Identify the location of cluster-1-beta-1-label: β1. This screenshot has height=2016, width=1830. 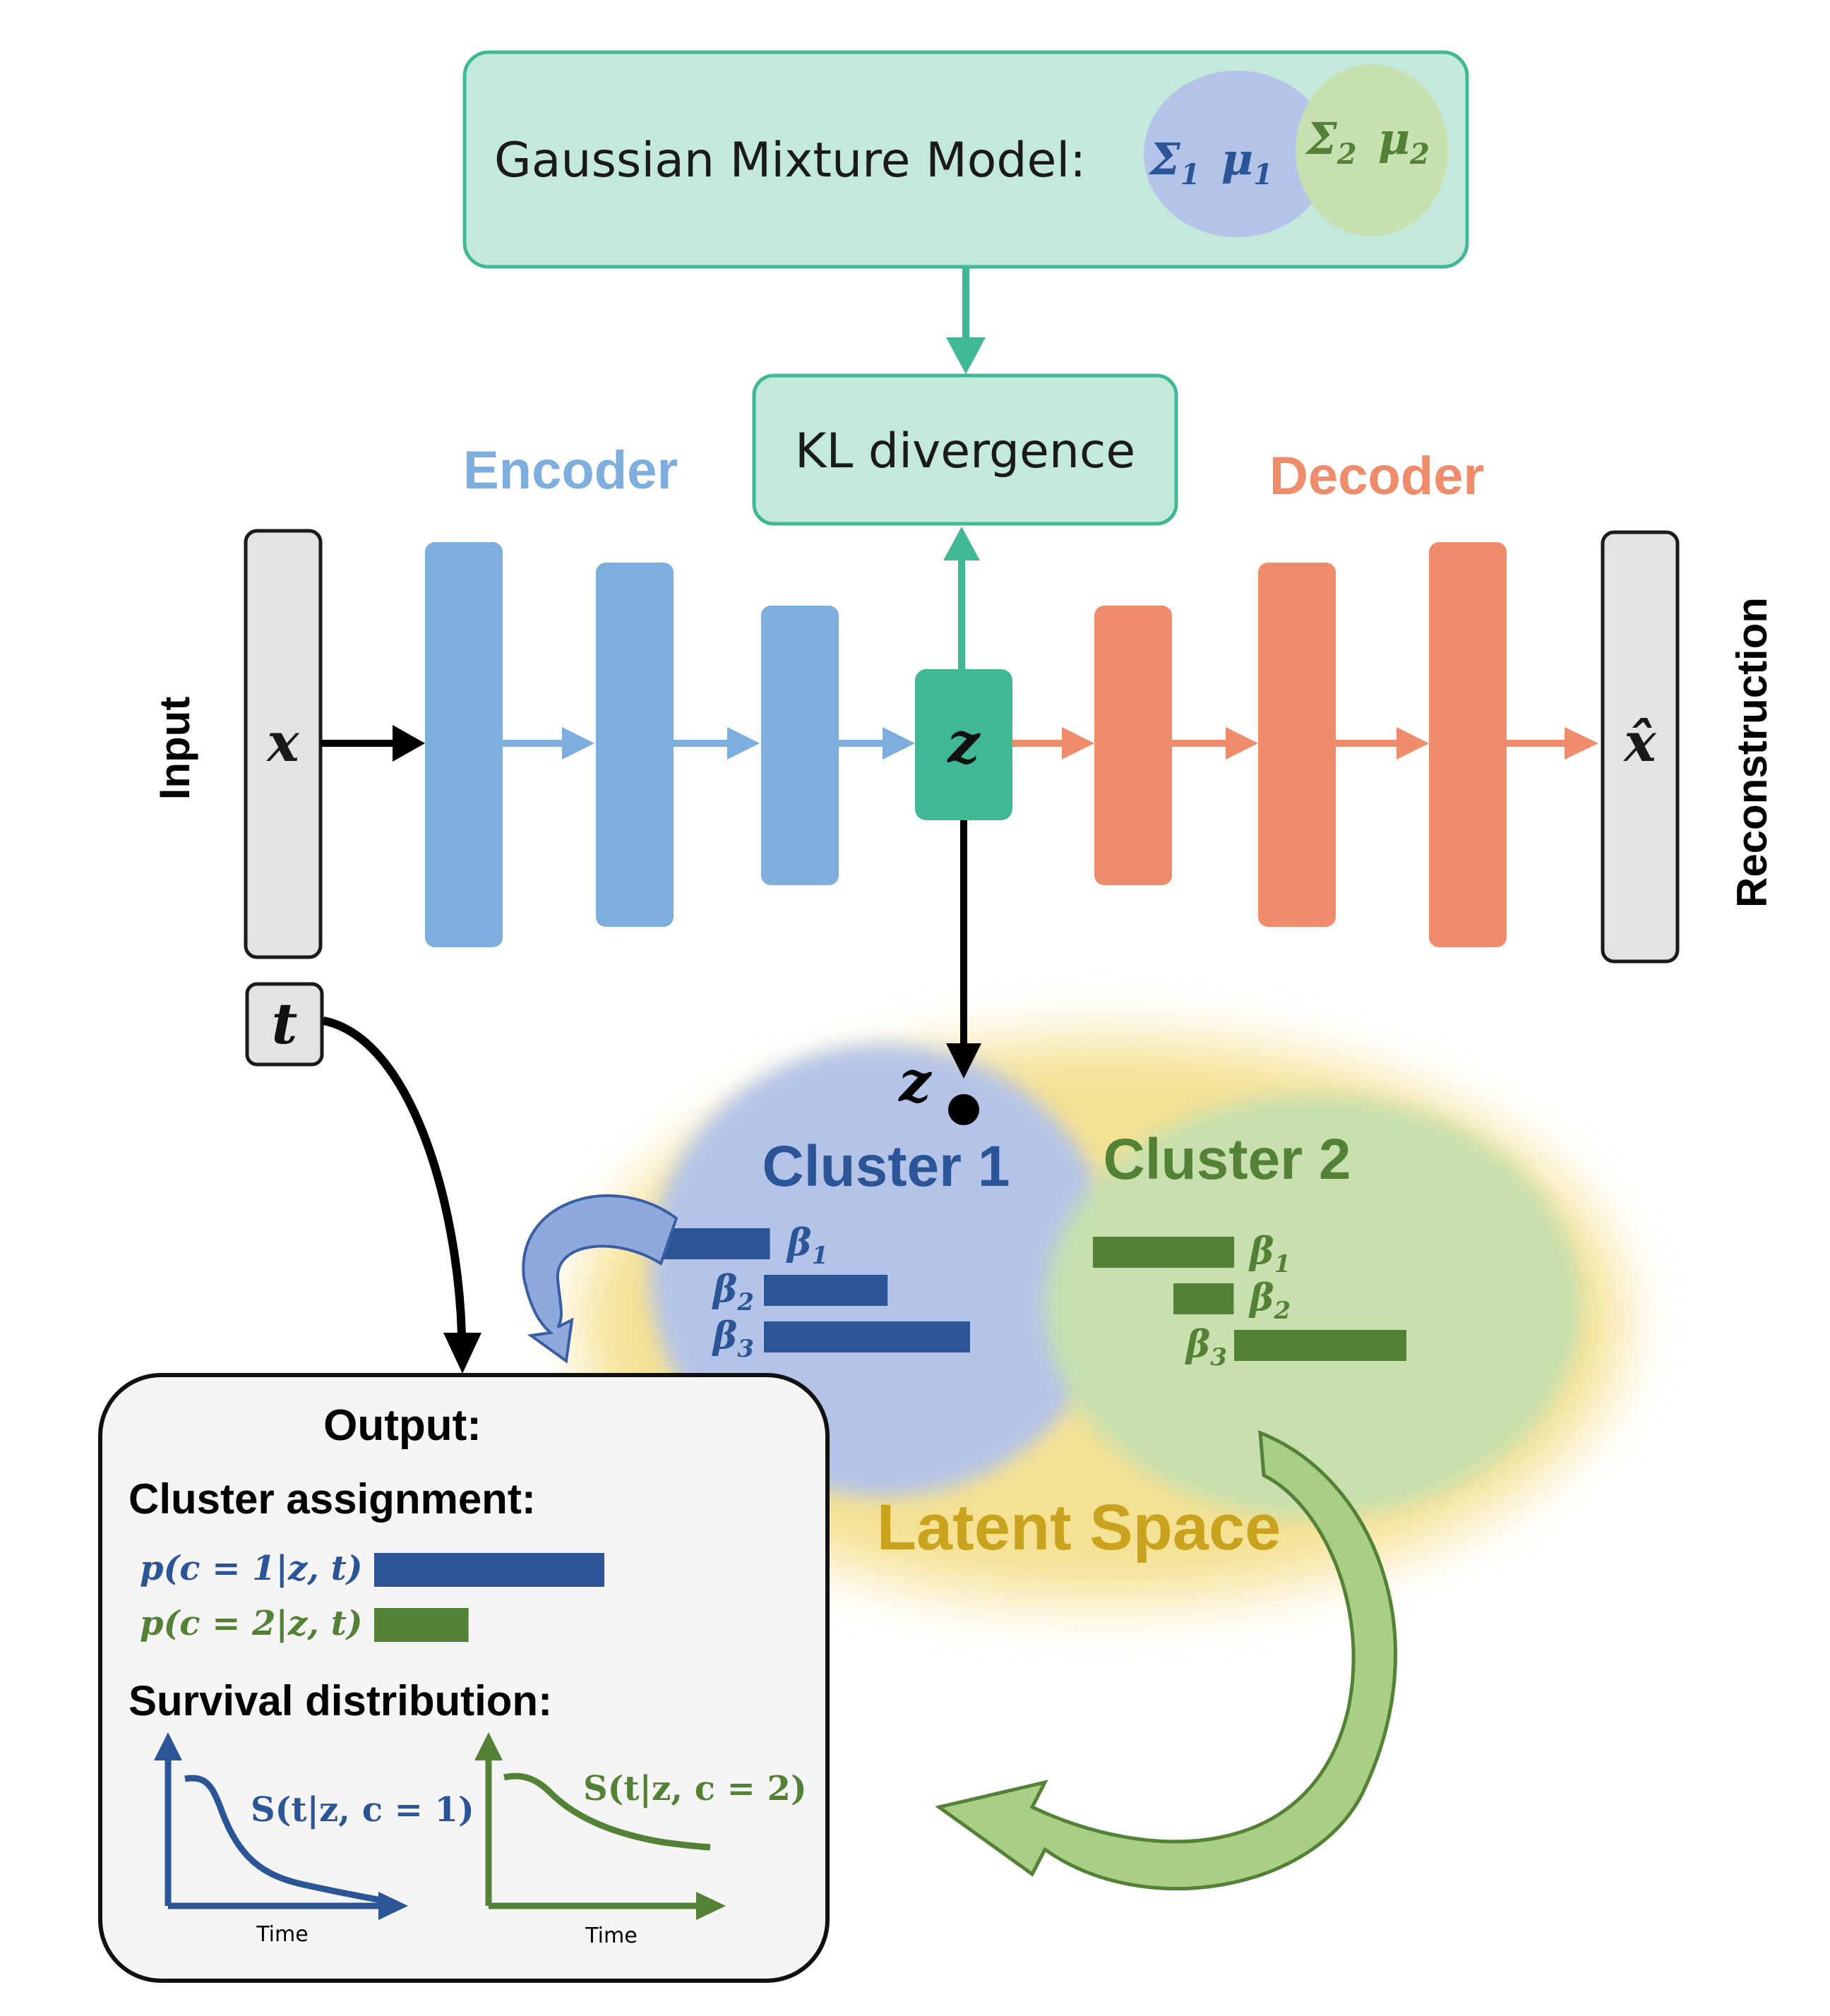
(807, 1246).